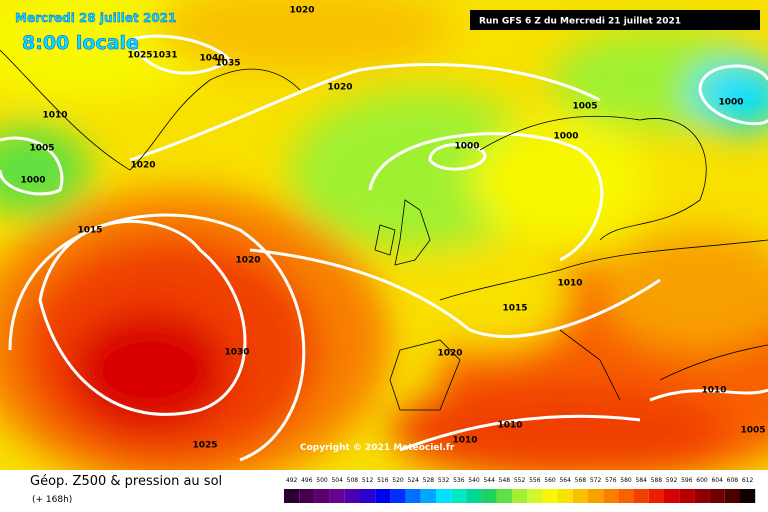 The image size is (768, 512). I want to click on scale-label: 568, so click(581, 480).